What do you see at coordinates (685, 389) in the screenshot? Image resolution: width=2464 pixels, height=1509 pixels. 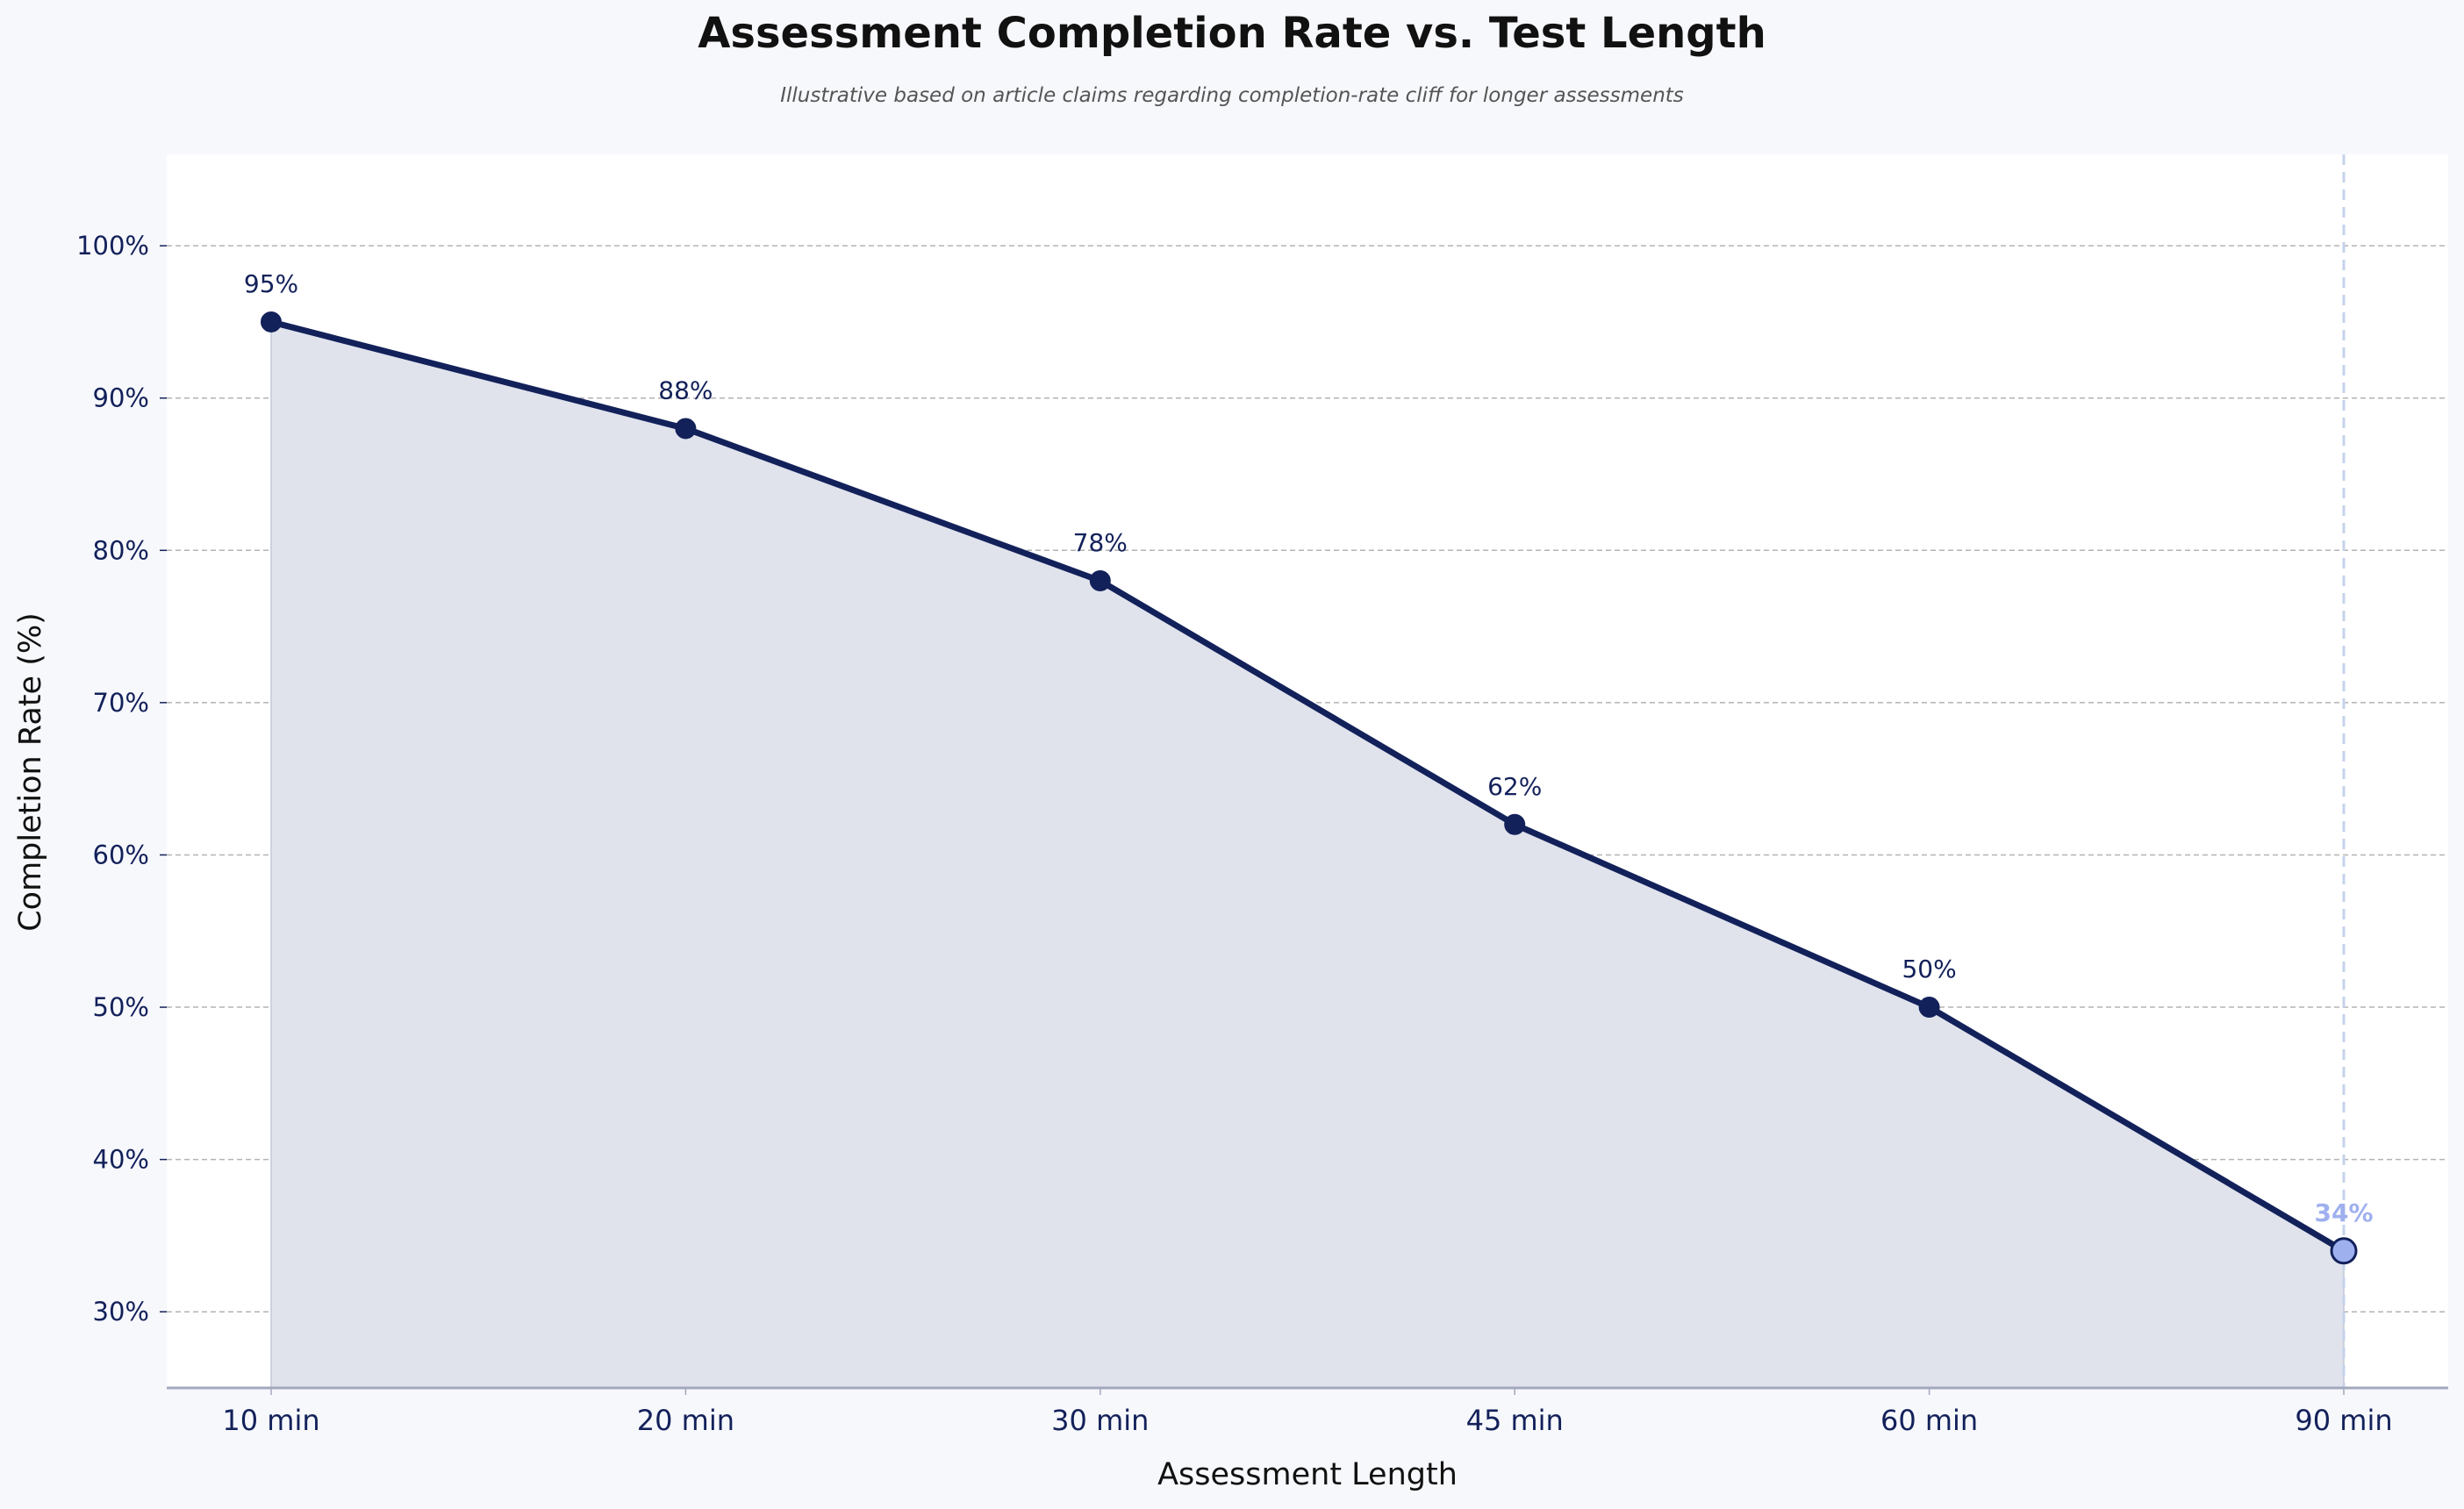 I see `data-label: 88%` at bounding box center [685, 389].